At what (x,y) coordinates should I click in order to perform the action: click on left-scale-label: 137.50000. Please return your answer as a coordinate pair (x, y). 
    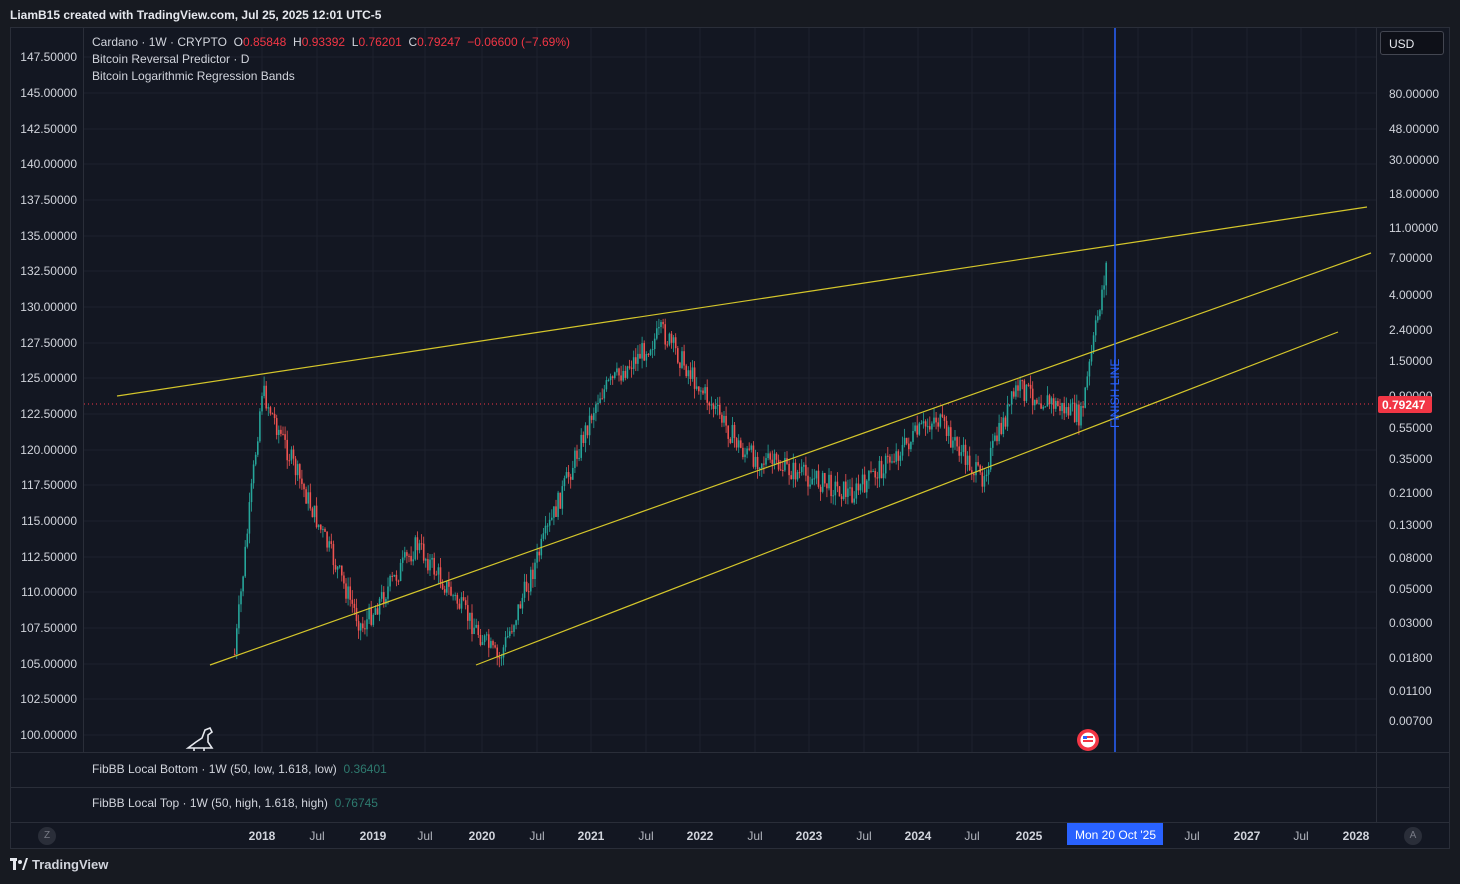
    Looking at the image, I should click on (48, 200).